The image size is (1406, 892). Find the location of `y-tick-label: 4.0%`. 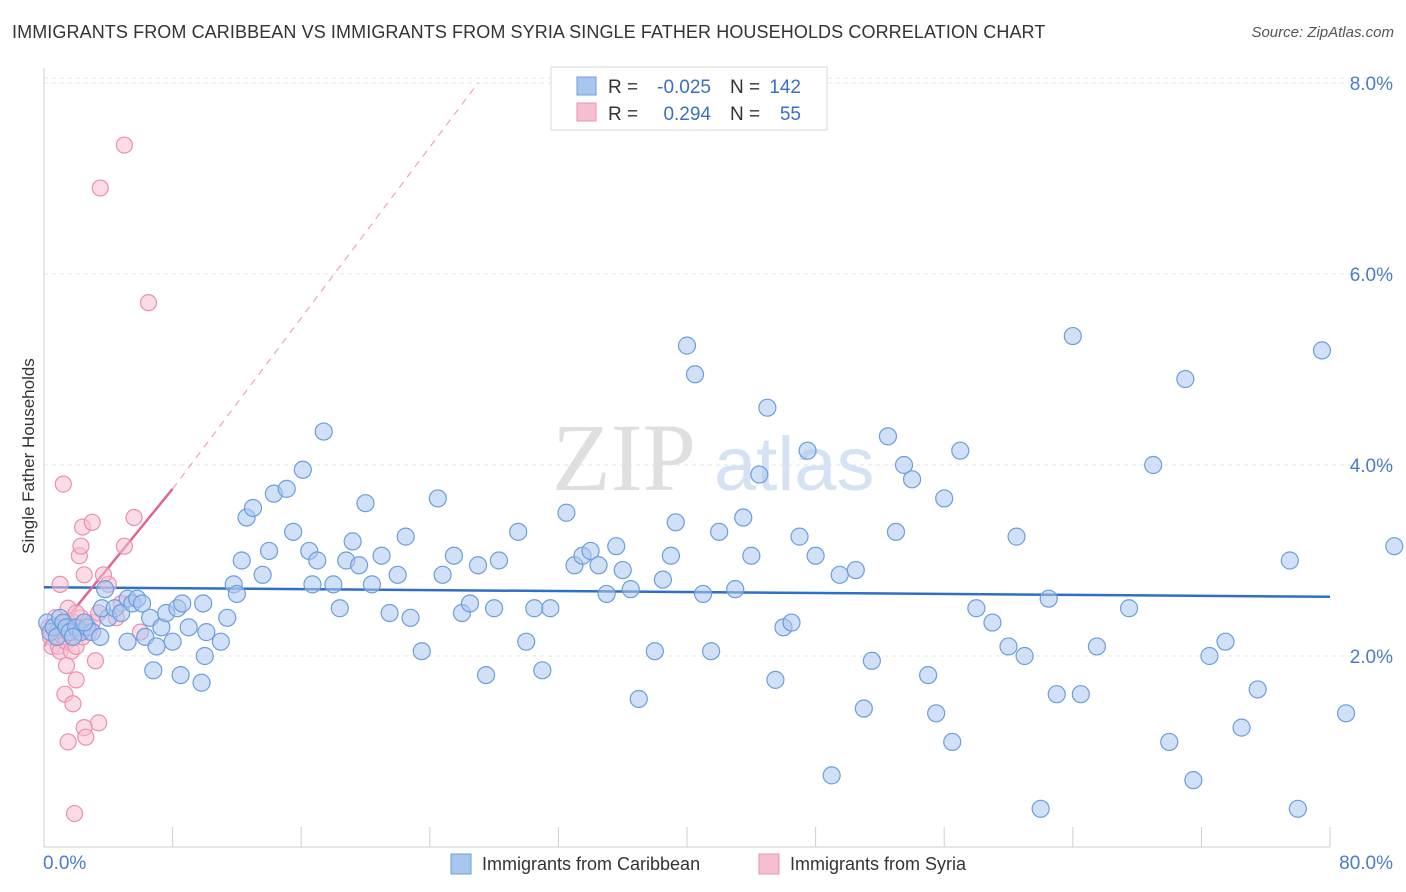

y-tick-label: 4.0% is located at coordinates (1371, 466).